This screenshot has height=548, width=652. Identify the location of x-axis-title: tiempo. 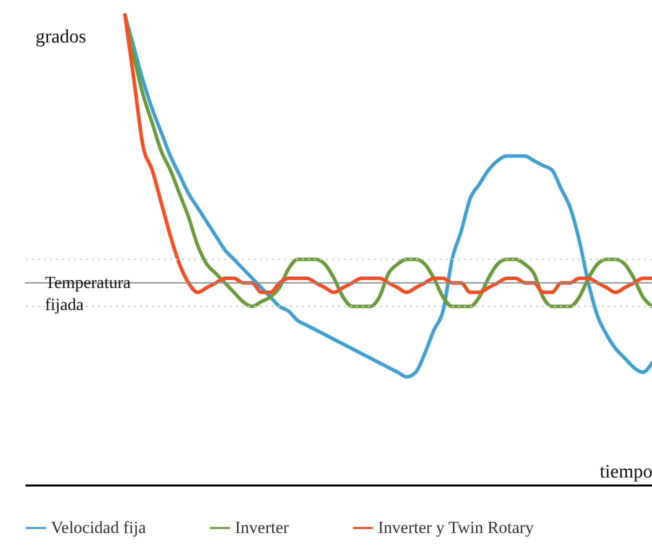
(626, 472).